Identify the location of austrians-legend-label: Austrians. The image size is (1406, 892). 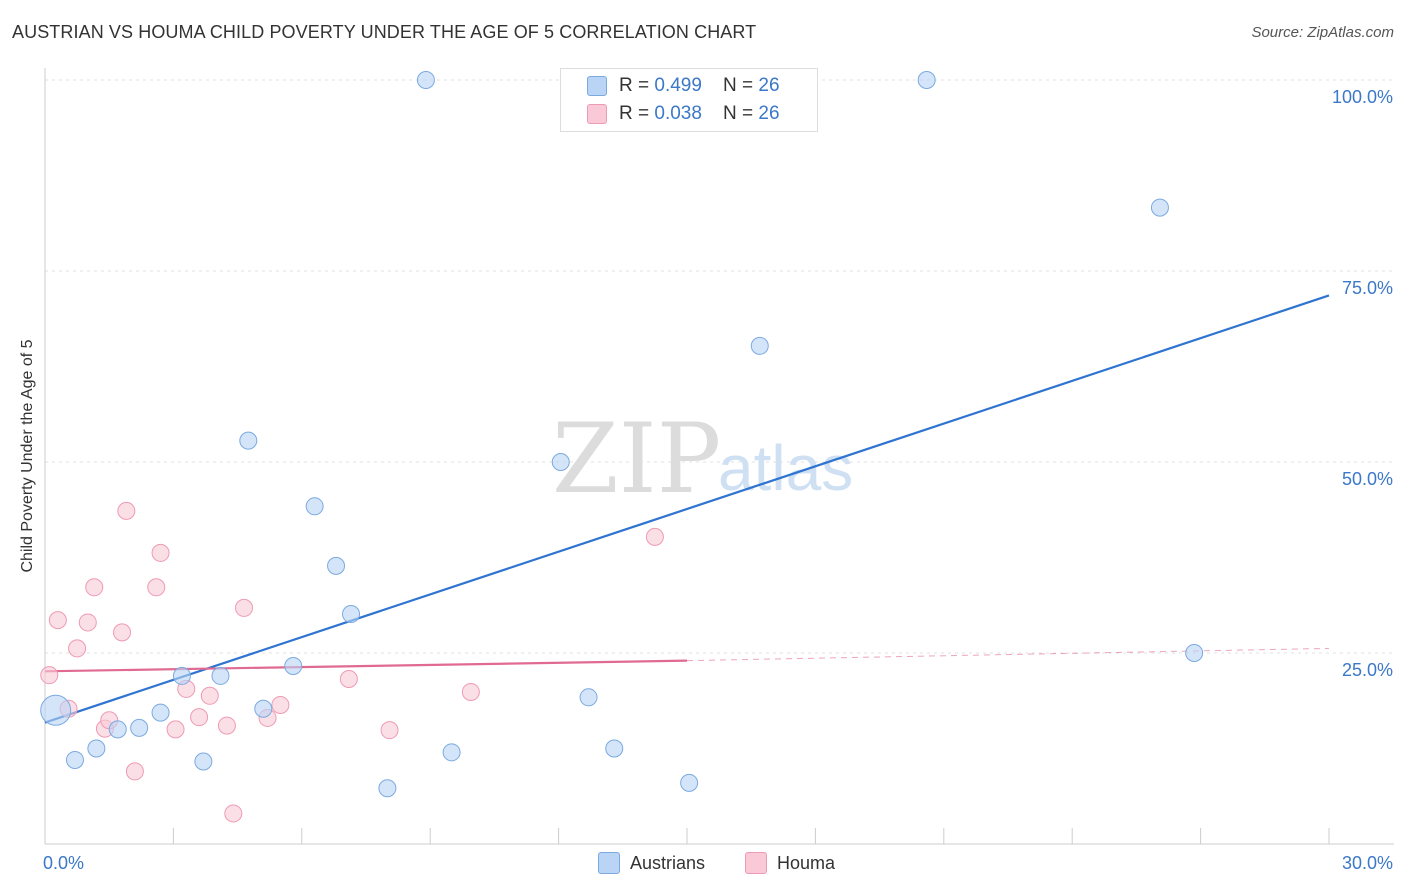
(668, 862).